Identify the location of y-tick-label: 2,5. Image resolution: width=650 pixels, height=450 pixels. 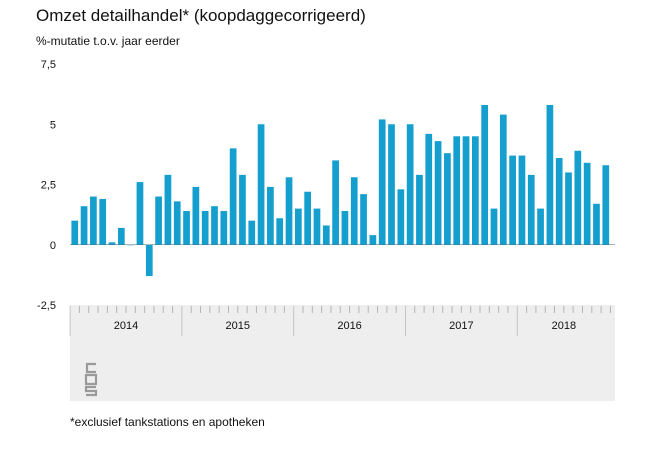
(48, 186).